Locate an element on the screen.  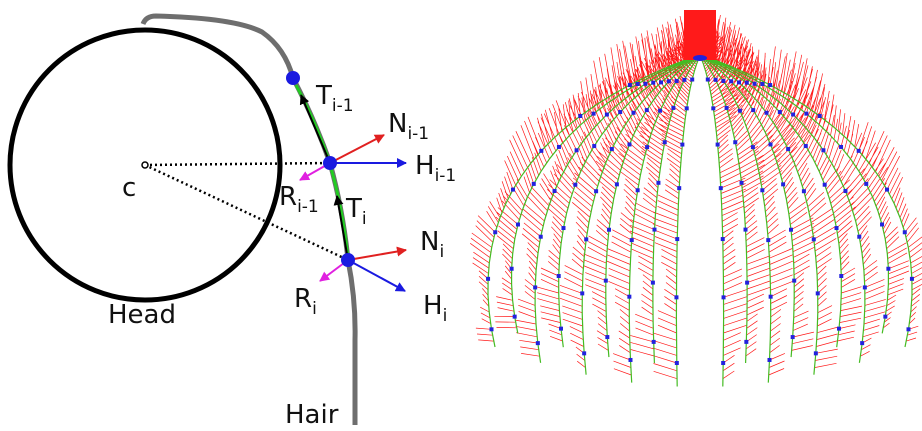
arrow-t is located at coordinates (315, 129).